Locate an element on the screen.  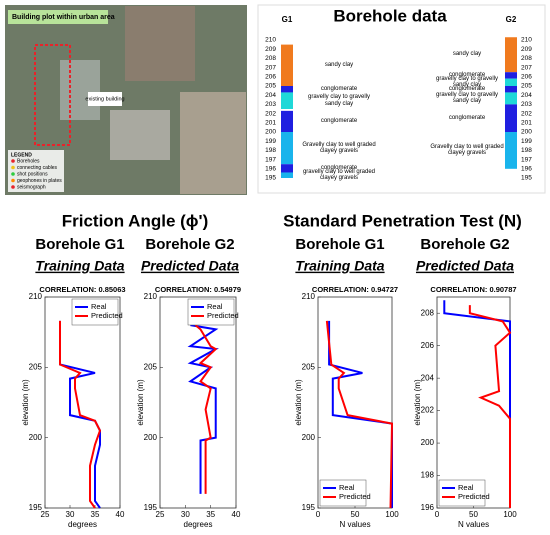
borehole-name: G2 is located at coordinates (511, 19).